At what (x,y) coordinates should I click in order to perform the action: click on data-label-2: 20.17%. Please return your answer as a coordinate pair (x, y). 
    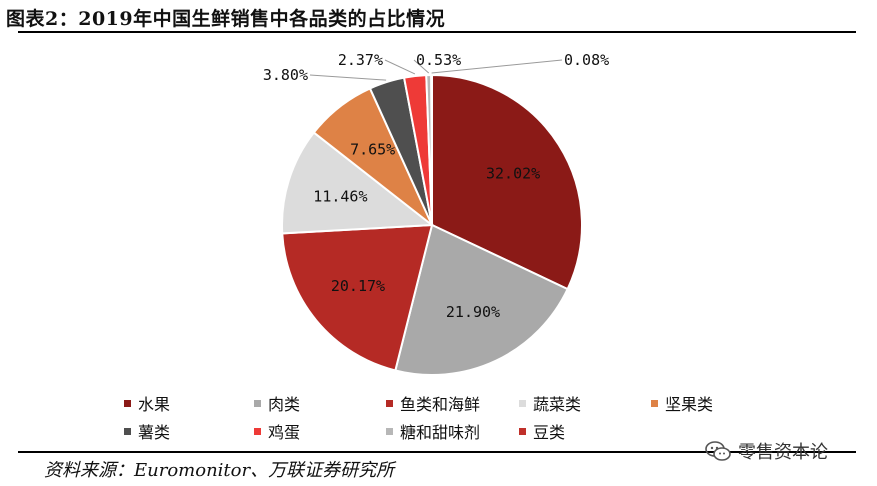
    Looking at the image, I should click on (358, 286).